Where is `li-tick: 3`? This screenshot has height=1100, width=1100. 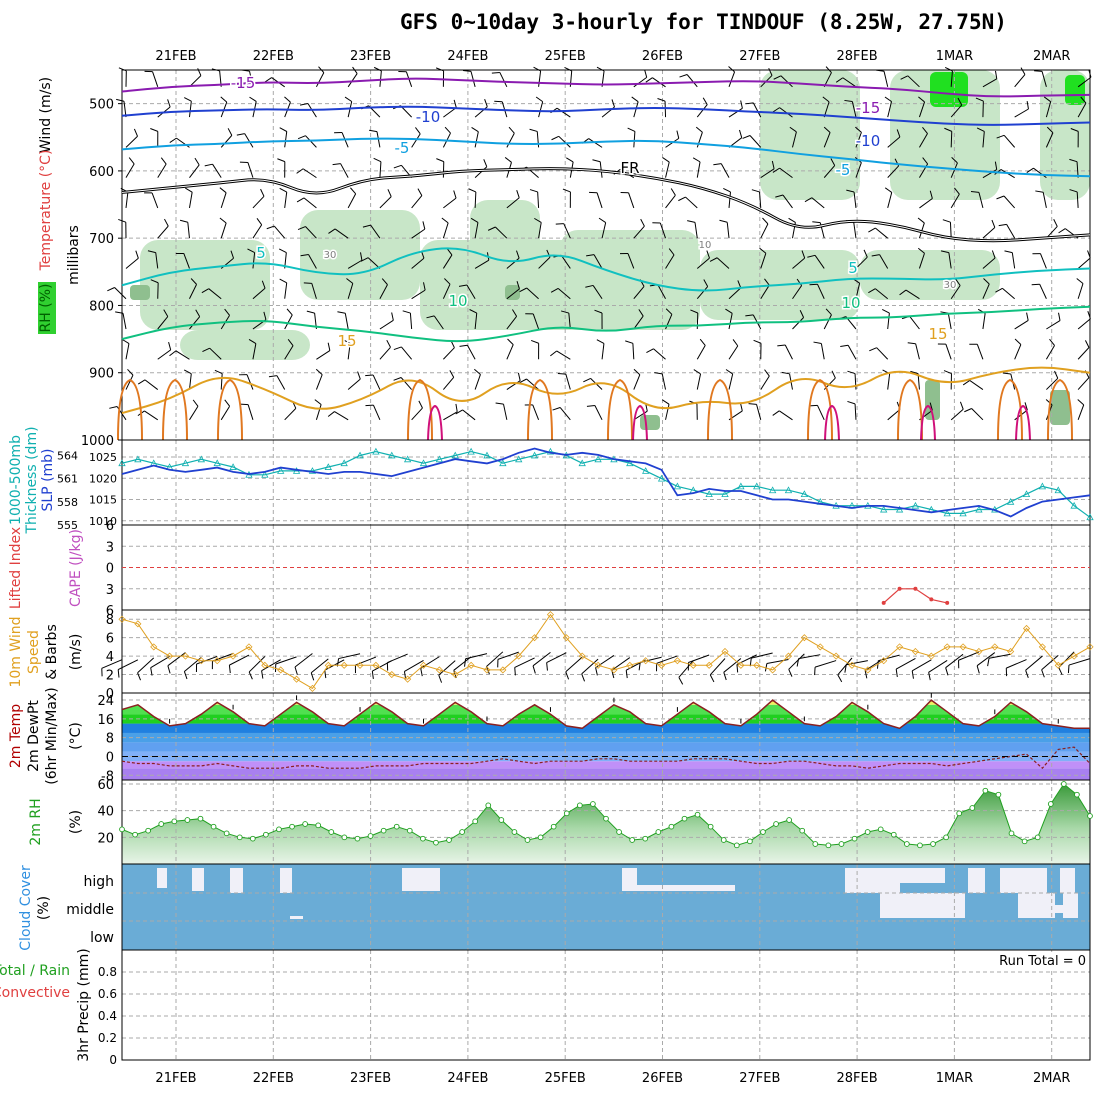
li-tick: 3 is located at coordinates (110, 590).